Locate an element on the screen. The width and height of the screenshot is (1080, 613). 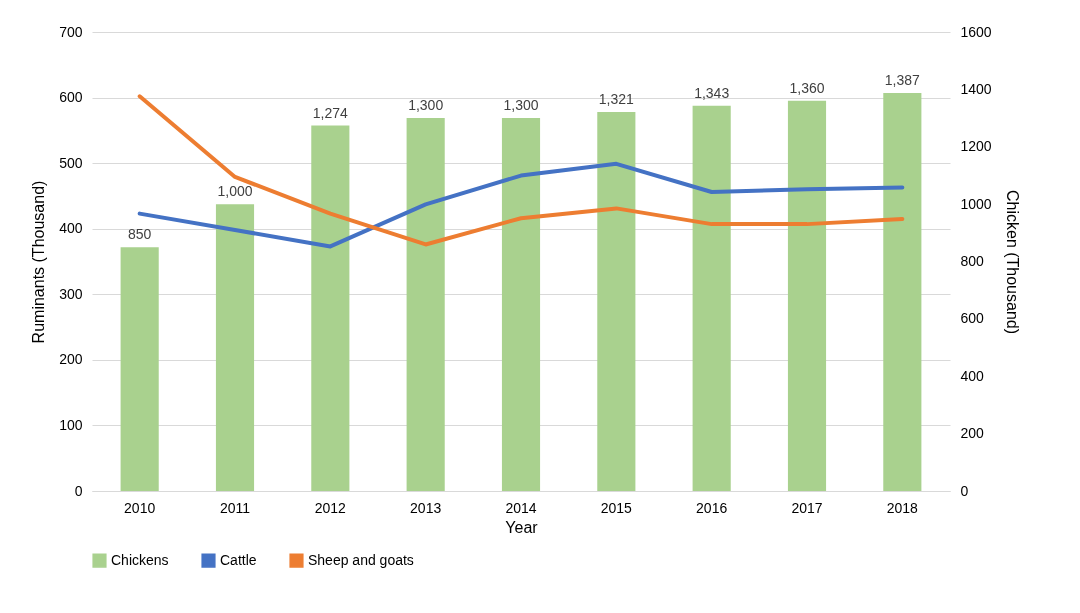
x-tick-label: 2014 is located at coordinates (521, 507).